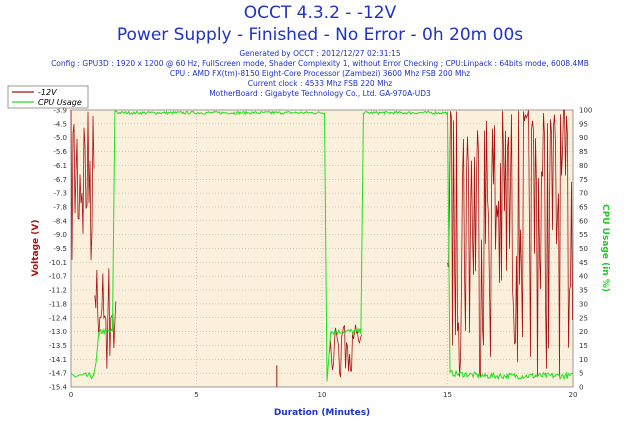 The image size is (640, 427). What do you see at coordinates (60, 207) in the screenshot?
I see `y-left-tick-label: -7.8` at bounding box center [60, 207].